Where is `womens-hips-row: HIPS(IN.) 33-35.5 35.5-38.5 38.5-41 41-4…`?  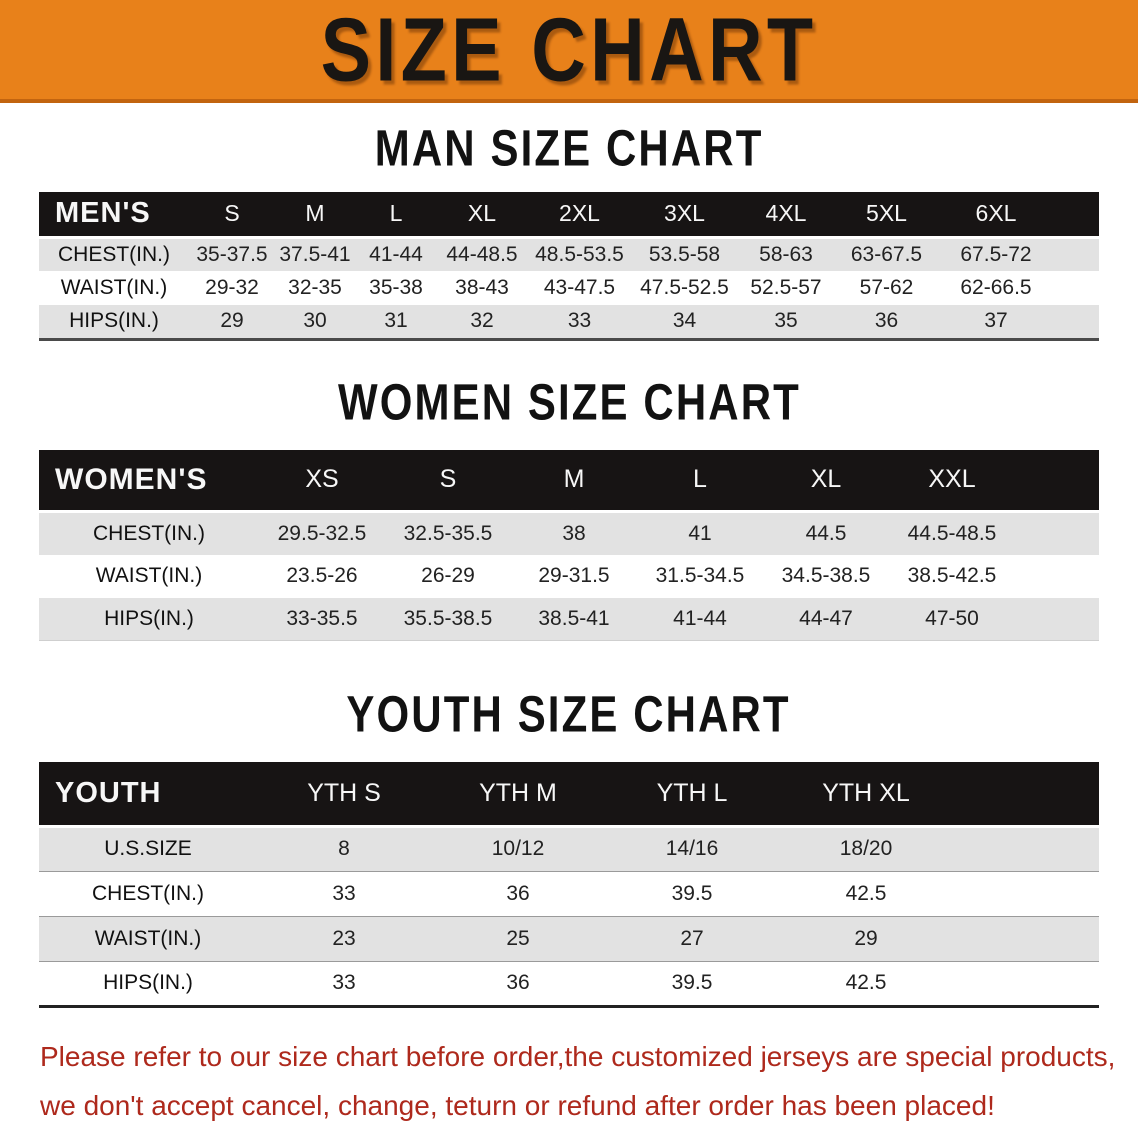 womens-hips-row: HIPS(IN.) 33-35.5 35.5-38.5 38.5-41 41-4… is located at coordinates (569, 619).